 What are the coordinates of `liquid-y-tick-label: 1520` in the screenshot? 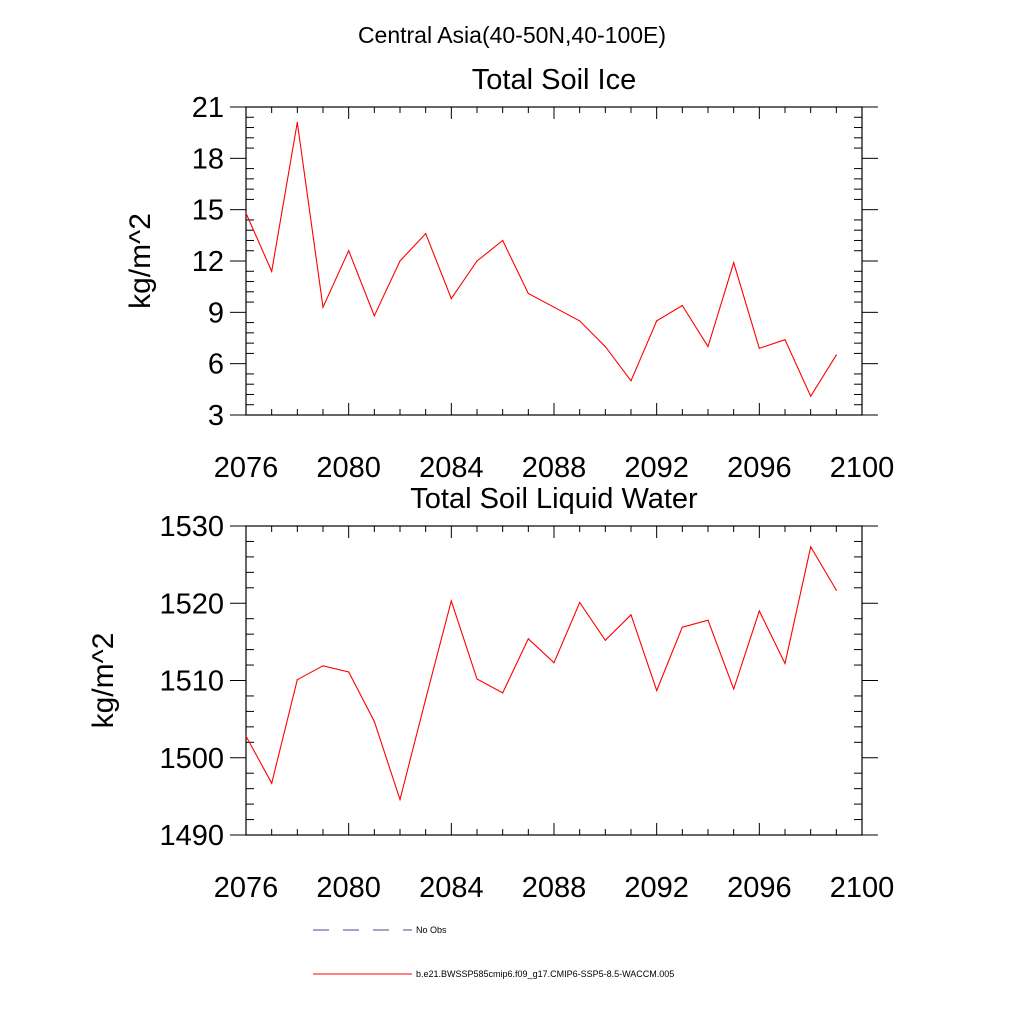 It's located at (191, 604).